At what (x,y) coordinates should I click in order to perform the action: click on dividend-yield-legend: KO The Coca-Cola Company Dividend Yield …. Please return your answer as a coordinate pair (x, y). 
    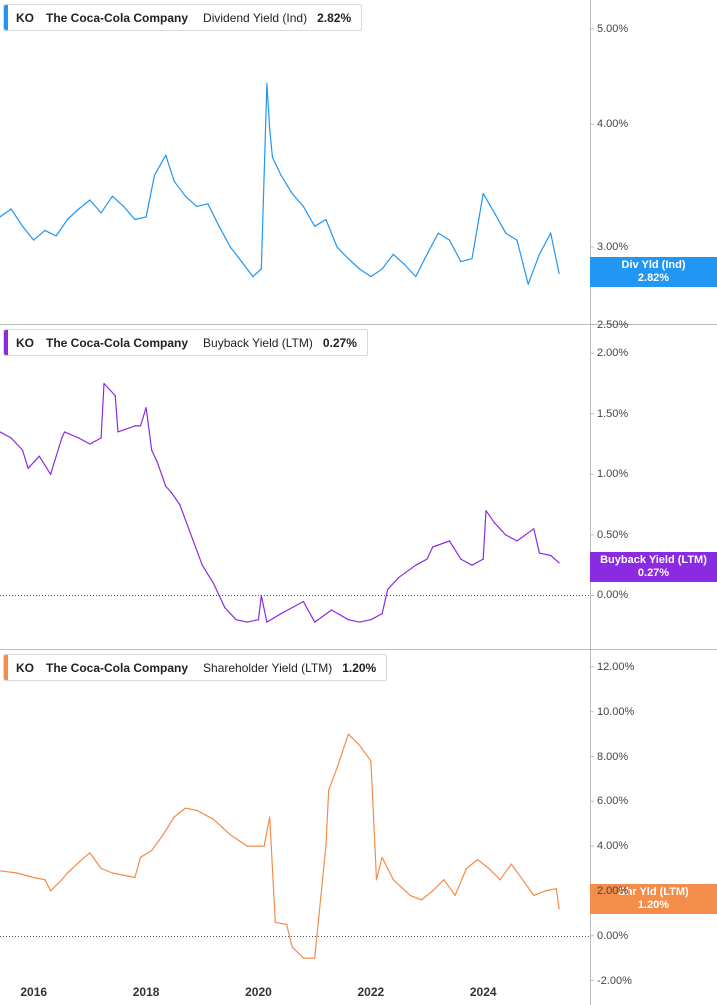
    Looking at the image, I should click on (183, 17).